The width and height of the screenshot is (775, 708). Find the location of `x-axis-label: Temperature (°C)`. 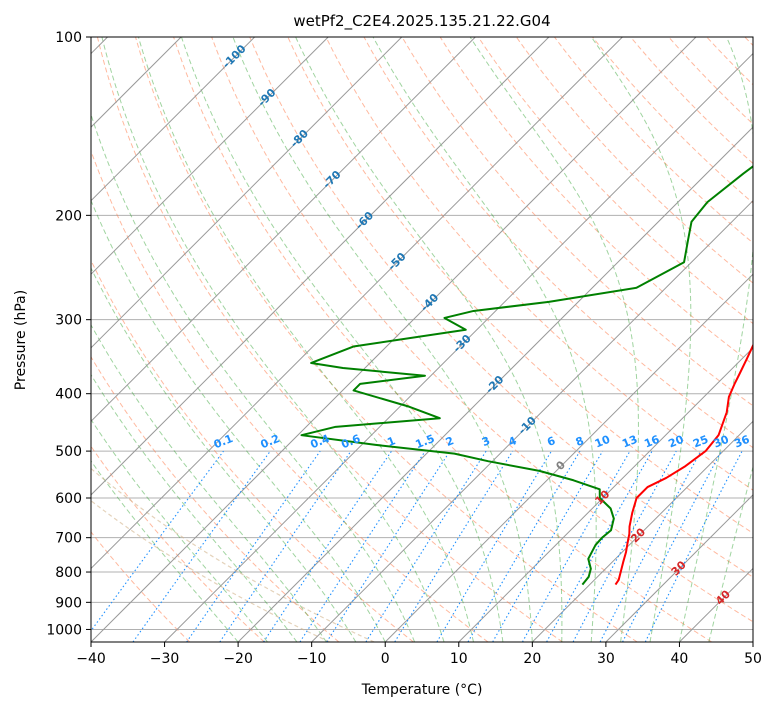

x-axis-label: Temperature (°C) is located at coordinates (422, 690).